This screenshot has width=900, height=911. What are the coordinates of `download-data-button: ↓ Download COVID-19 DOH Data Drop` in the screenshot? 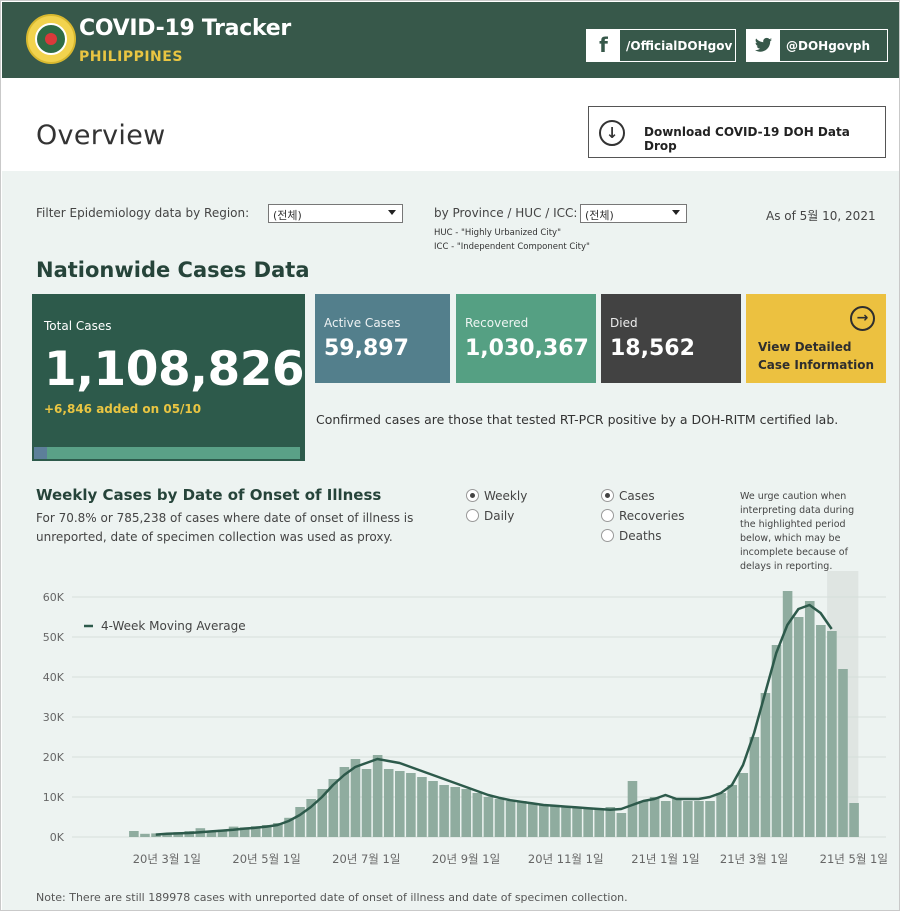 It's located at (737, 132).